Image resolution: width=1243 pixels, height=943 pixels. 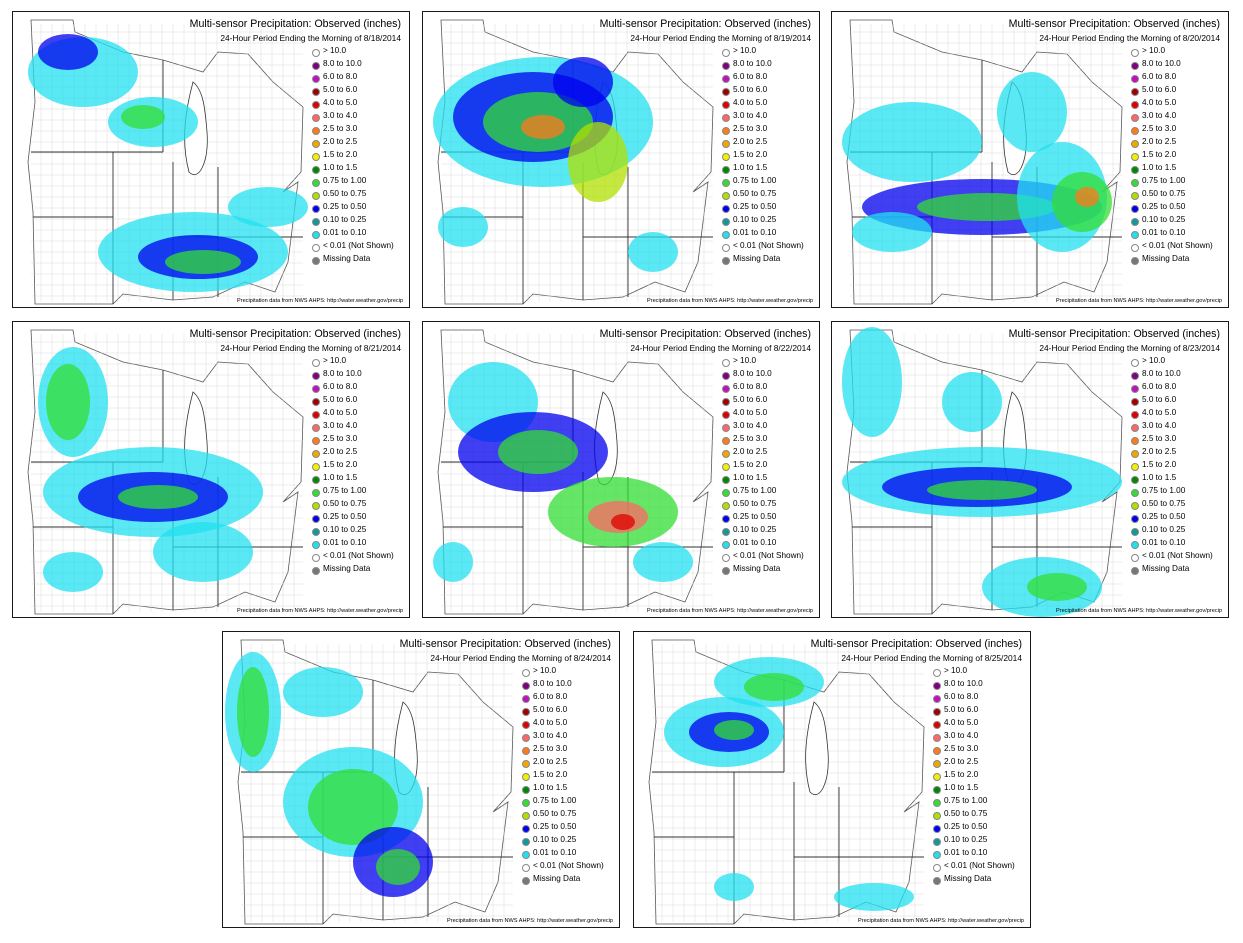 What do you see at coordinates (744, 360) in the screenshot?
I see `legend-label: > 10.0` at bounding box center [744, 360].